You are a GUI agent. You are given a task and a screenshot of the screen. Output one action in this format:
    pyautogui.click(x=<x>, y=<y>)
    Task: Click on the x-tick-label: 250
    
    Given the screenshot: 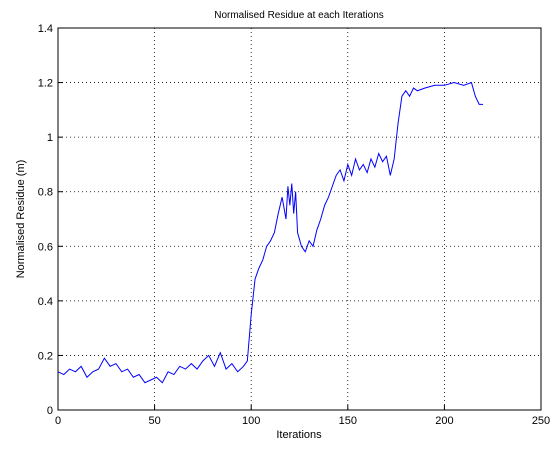 What is the action you would take?
    pyautogui.click(x=541, y=421)
    